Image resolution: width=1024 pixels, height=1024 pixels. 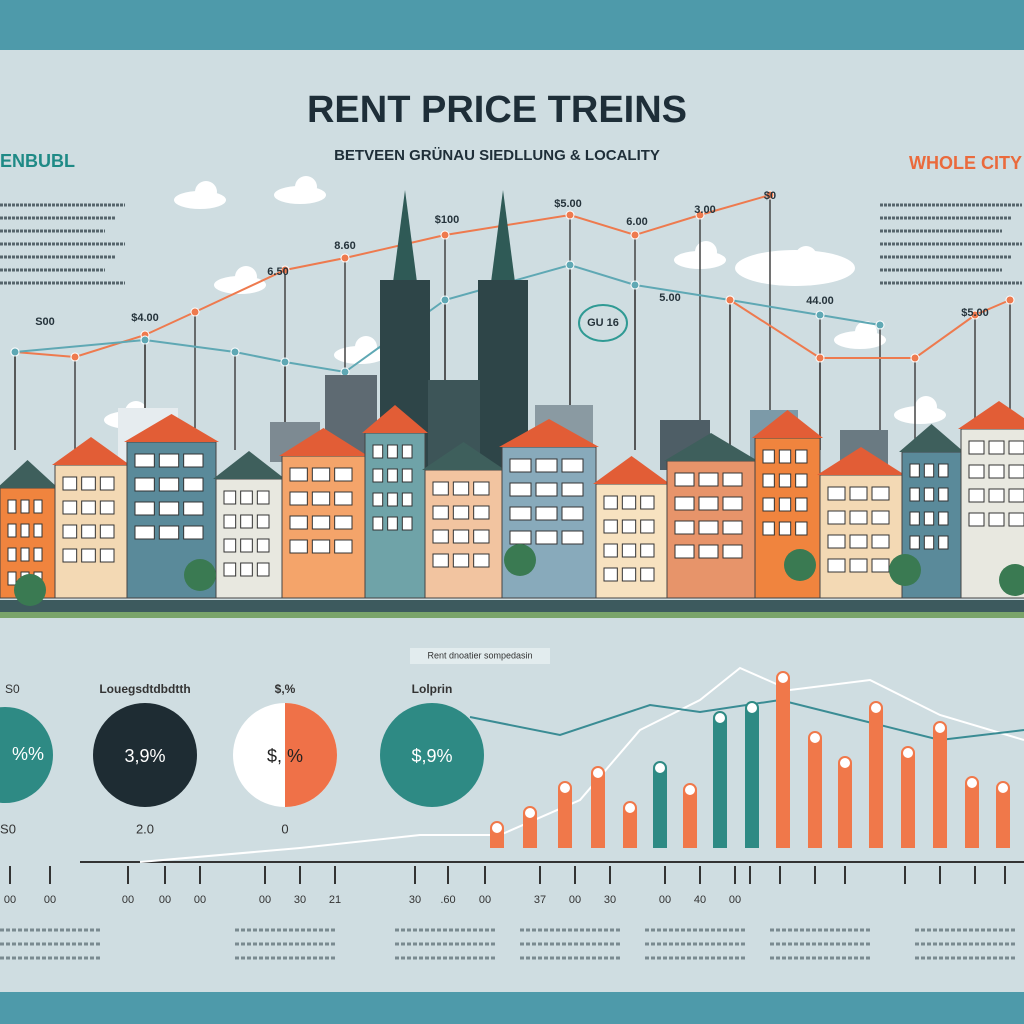 I want to click on point-label: 6.50, so click(x=277, y=272).